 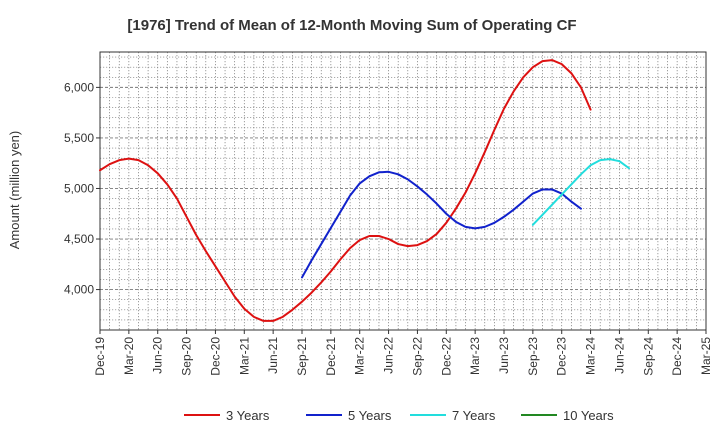 I want to click on x-tick-label: Sep-20, so click(x=187, y=356).